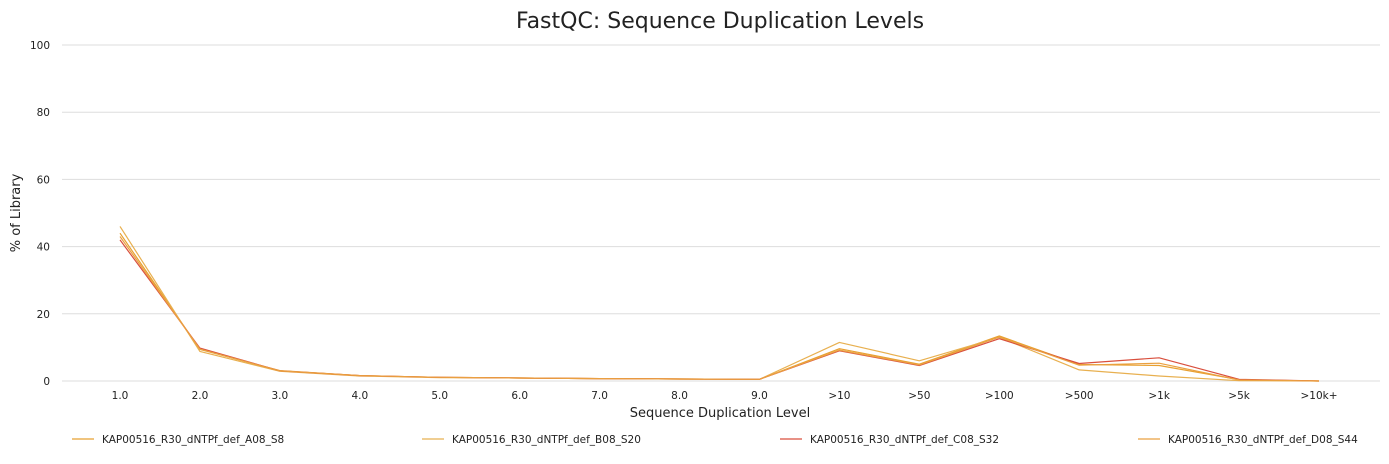 This screenshot has width=1389, height=464. What do you see at coordinates (40, 46) in the screenshot?
I see `y-tick-label: 100` at bounding box center [40, 46].